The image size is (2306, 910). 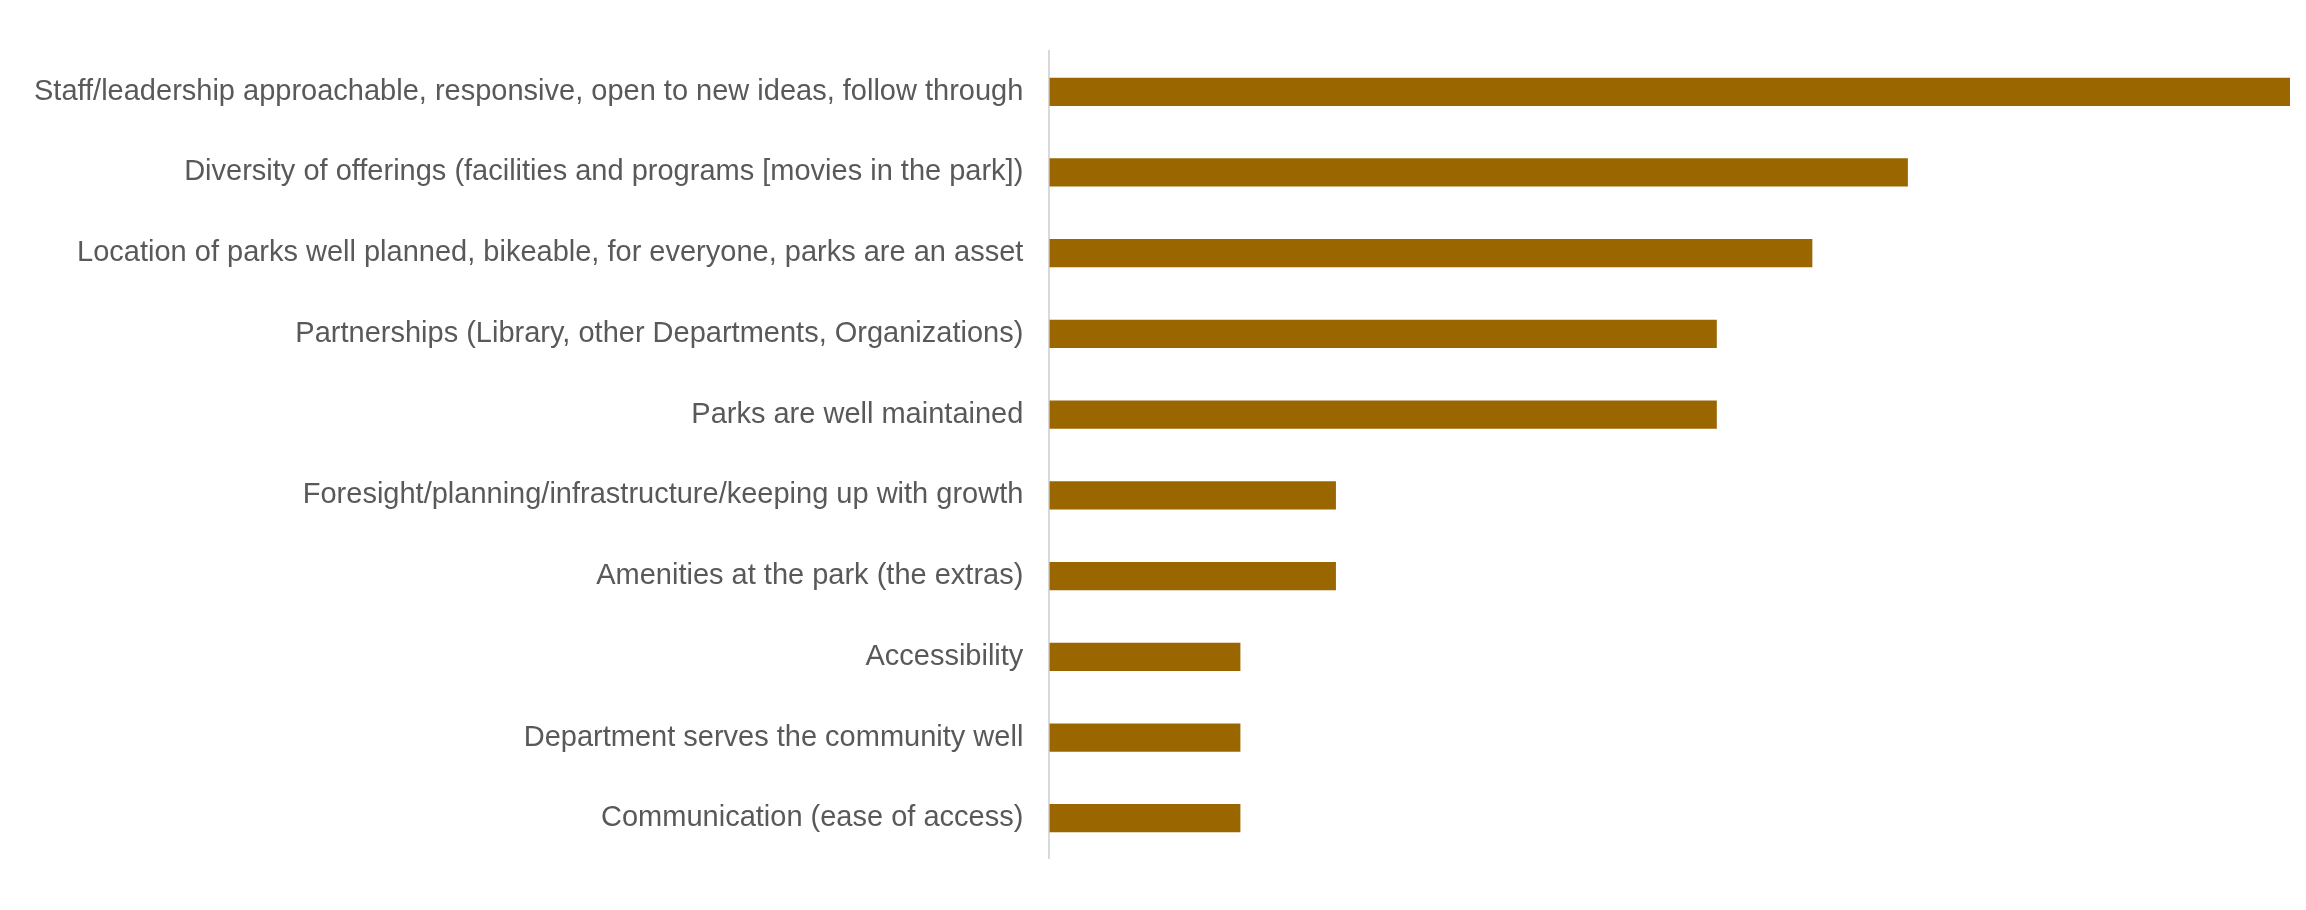 What do you see at coordinates (773, 735) in the screenshot?
I see `y-tick-label: Department serves the community well` at bounding box center [773, 735].